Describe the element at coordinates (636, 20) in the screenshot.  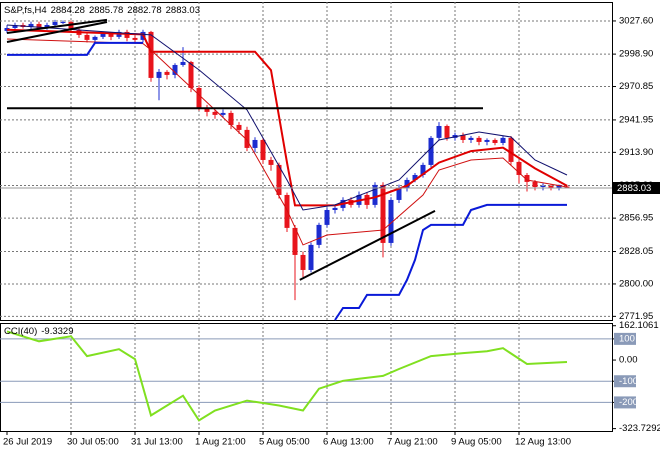
I see `y-tick-label: 3027.60` at that location.